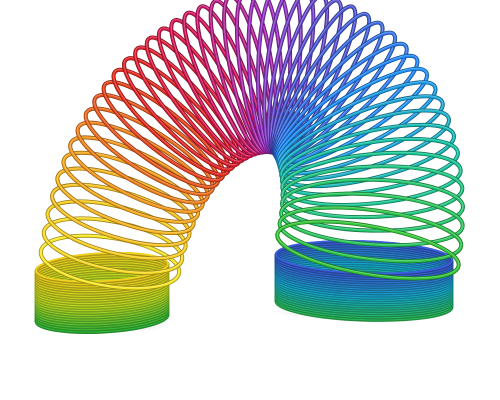  Describe the element at coordinates (101, 293) in the screenshot. I see `left-coil-stack` at that location.